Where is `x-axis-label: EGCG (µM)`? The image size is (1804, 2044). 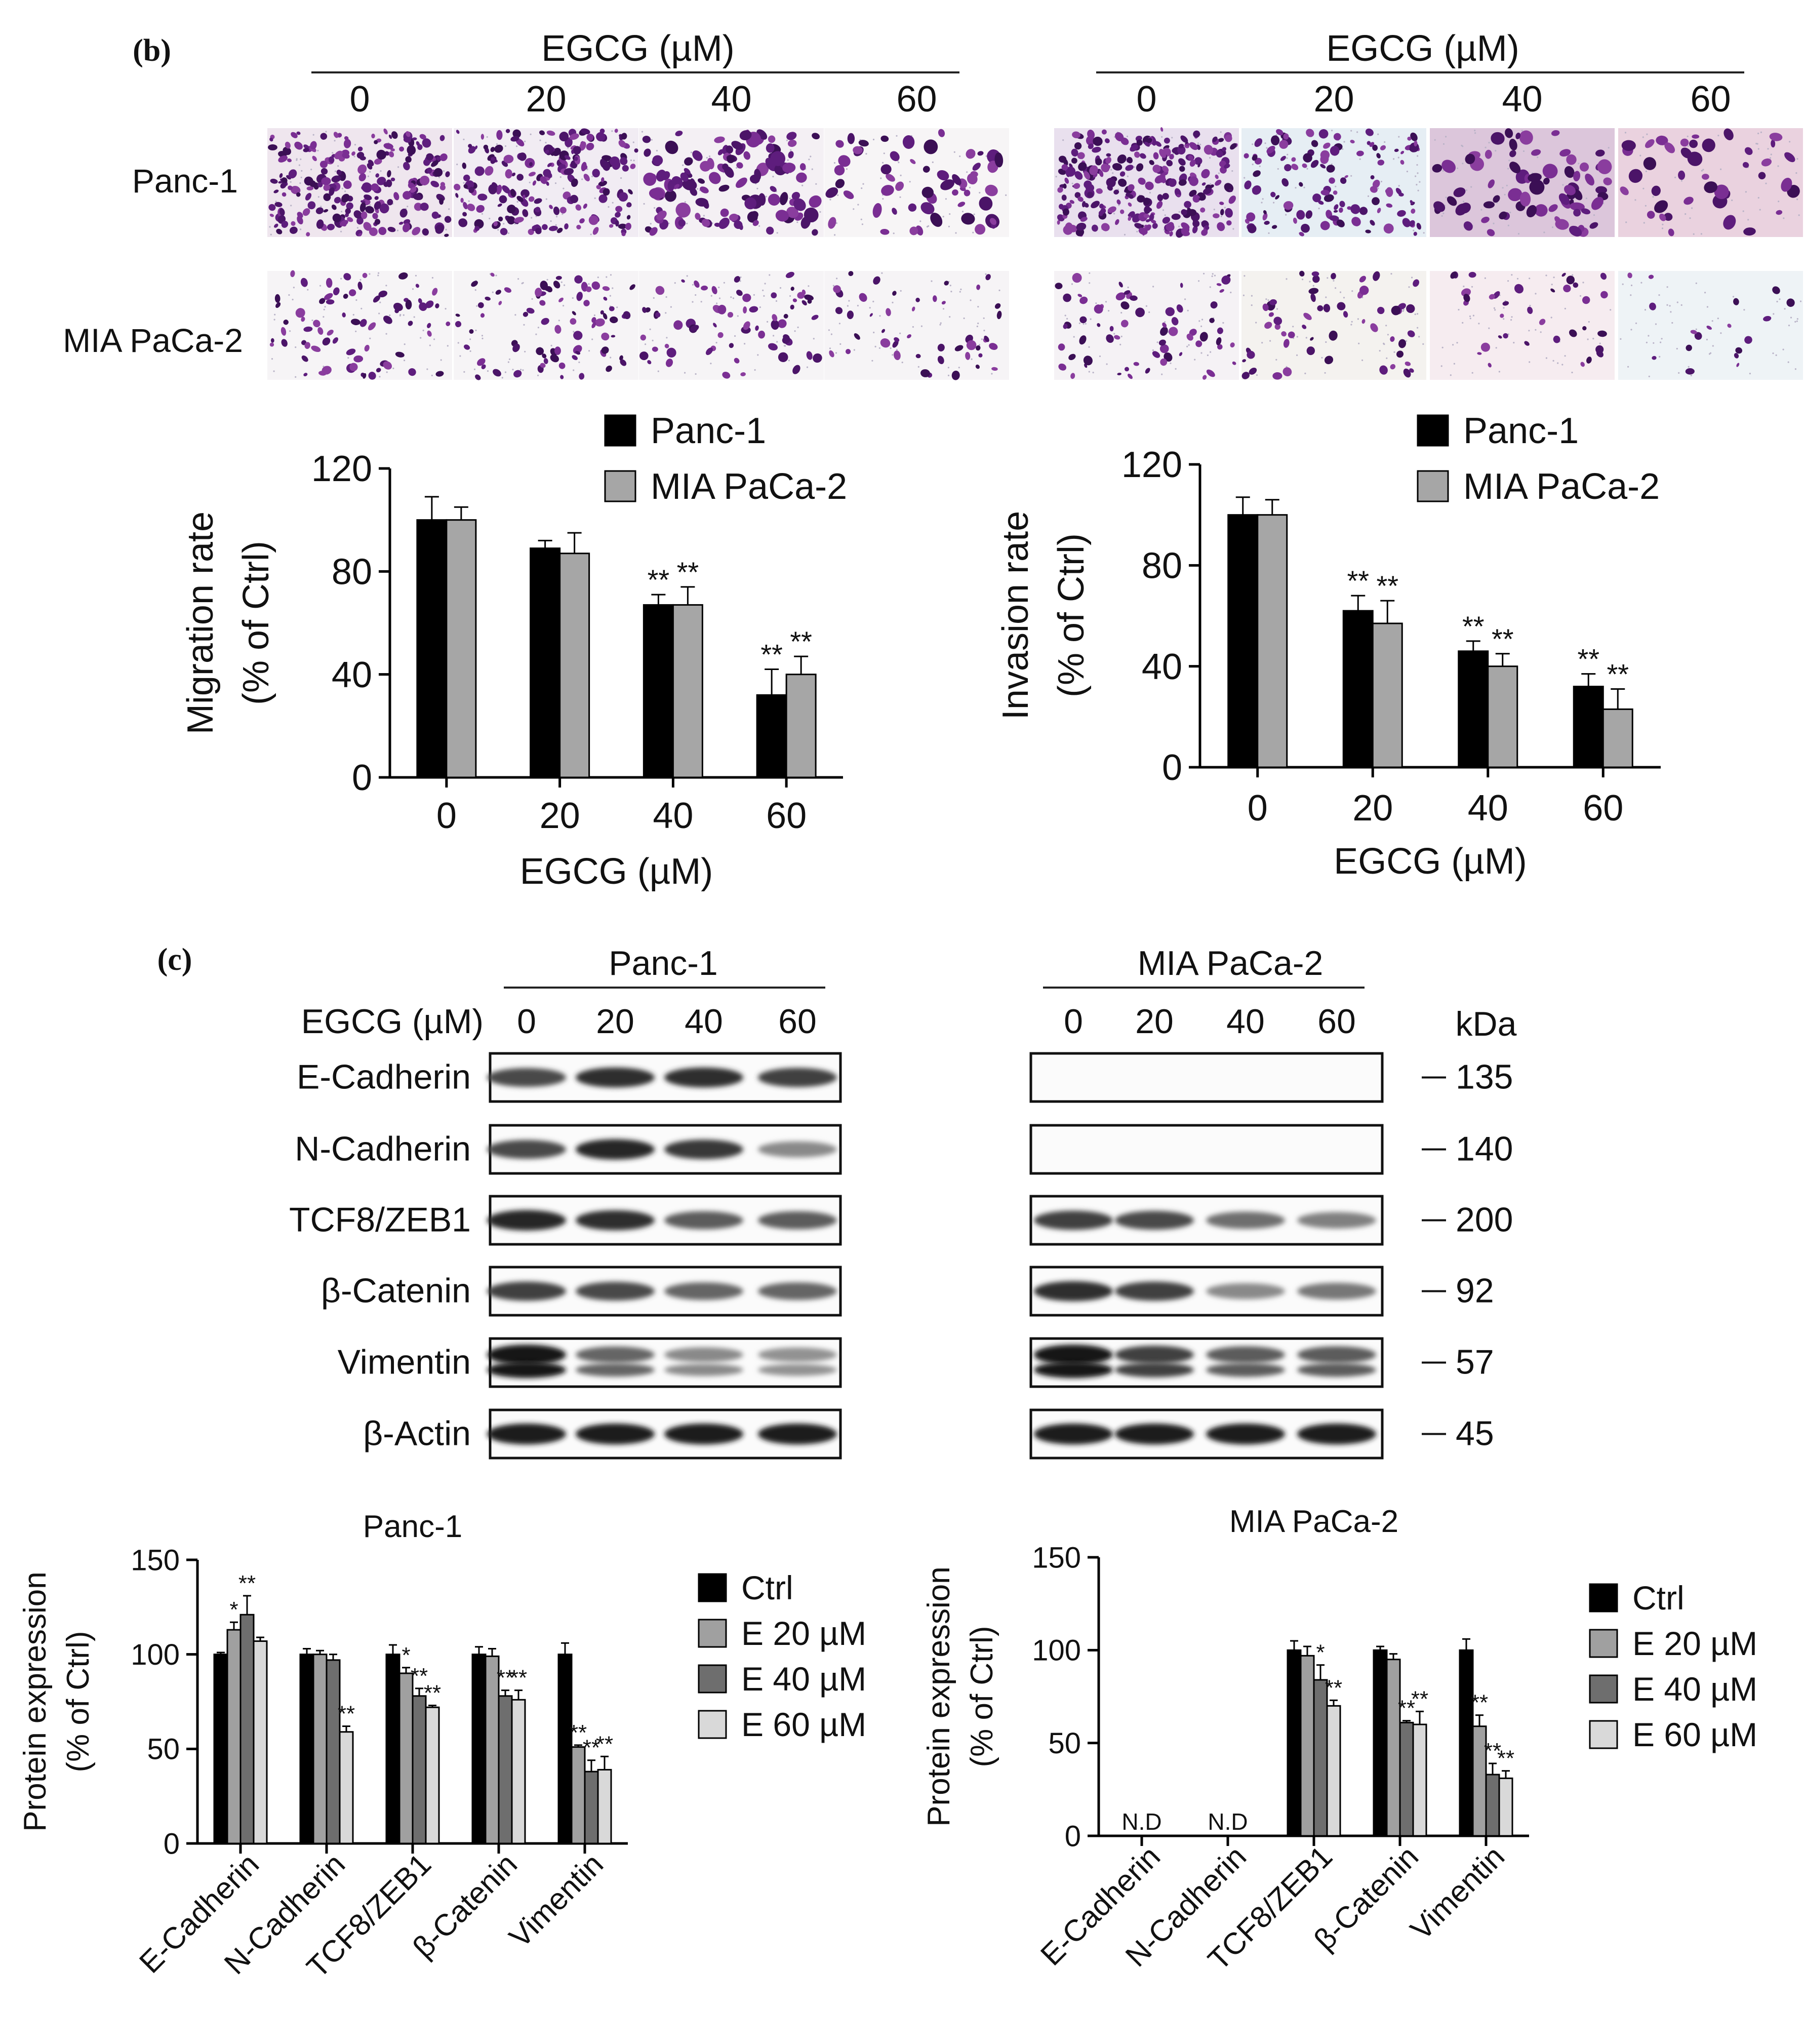 x-axis-label: EGCG (µM) is located at coordinates (1431, 861).